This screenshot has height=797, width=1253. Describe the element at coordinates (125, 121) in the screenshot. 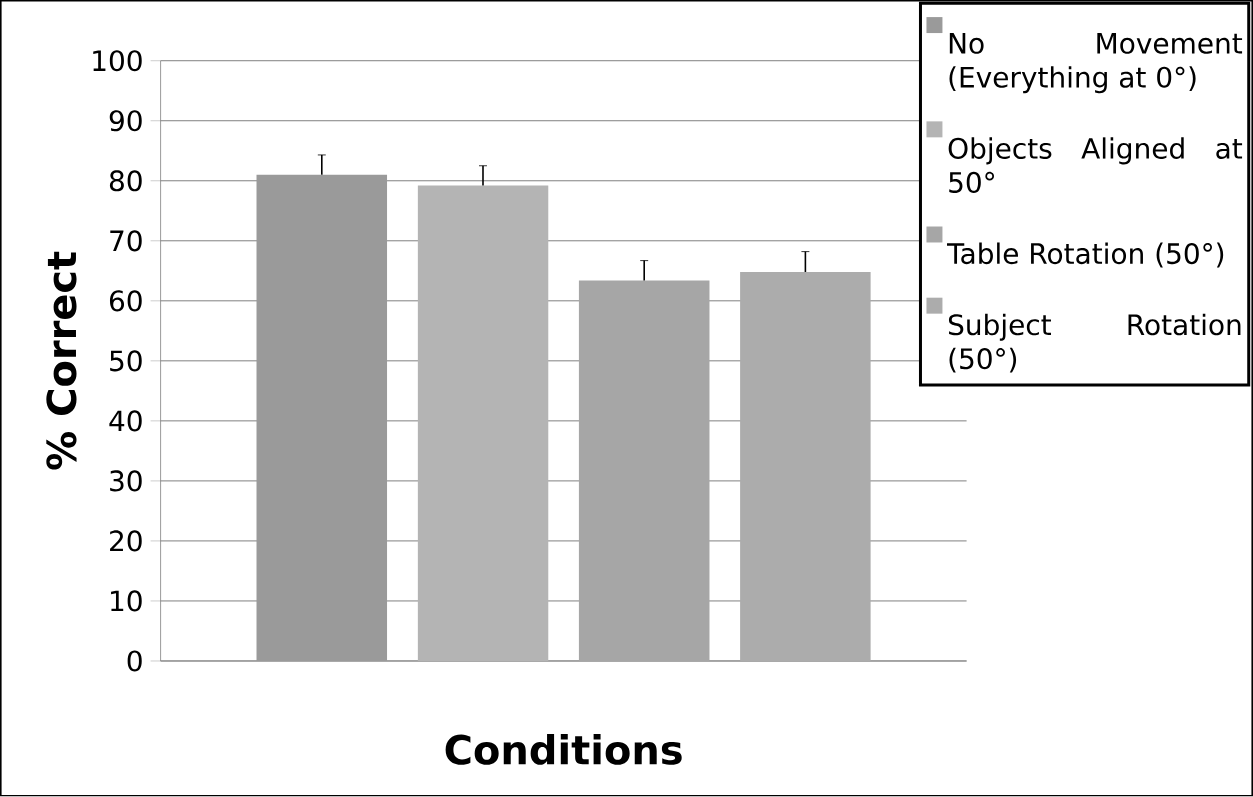

I see `y-tick-label: 90` at that location.